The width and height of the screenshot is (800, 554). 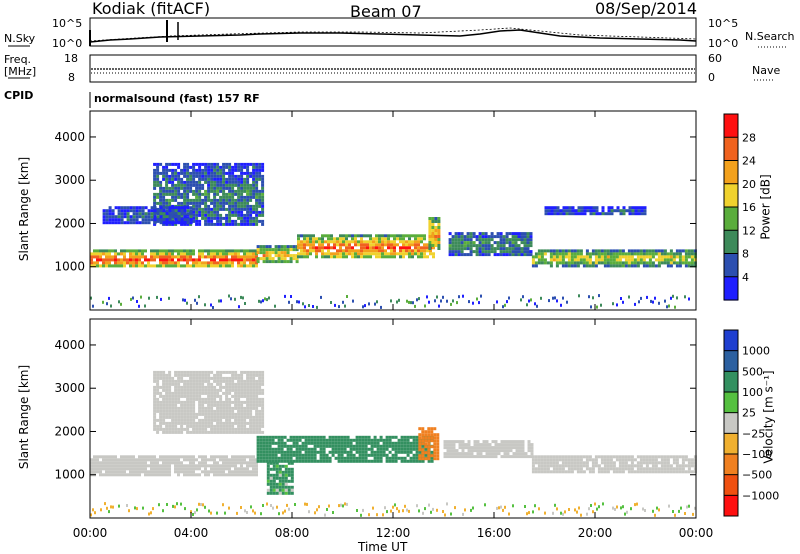 I want to click on colorbar-tick-label: 25, so click(x=749, y=413).